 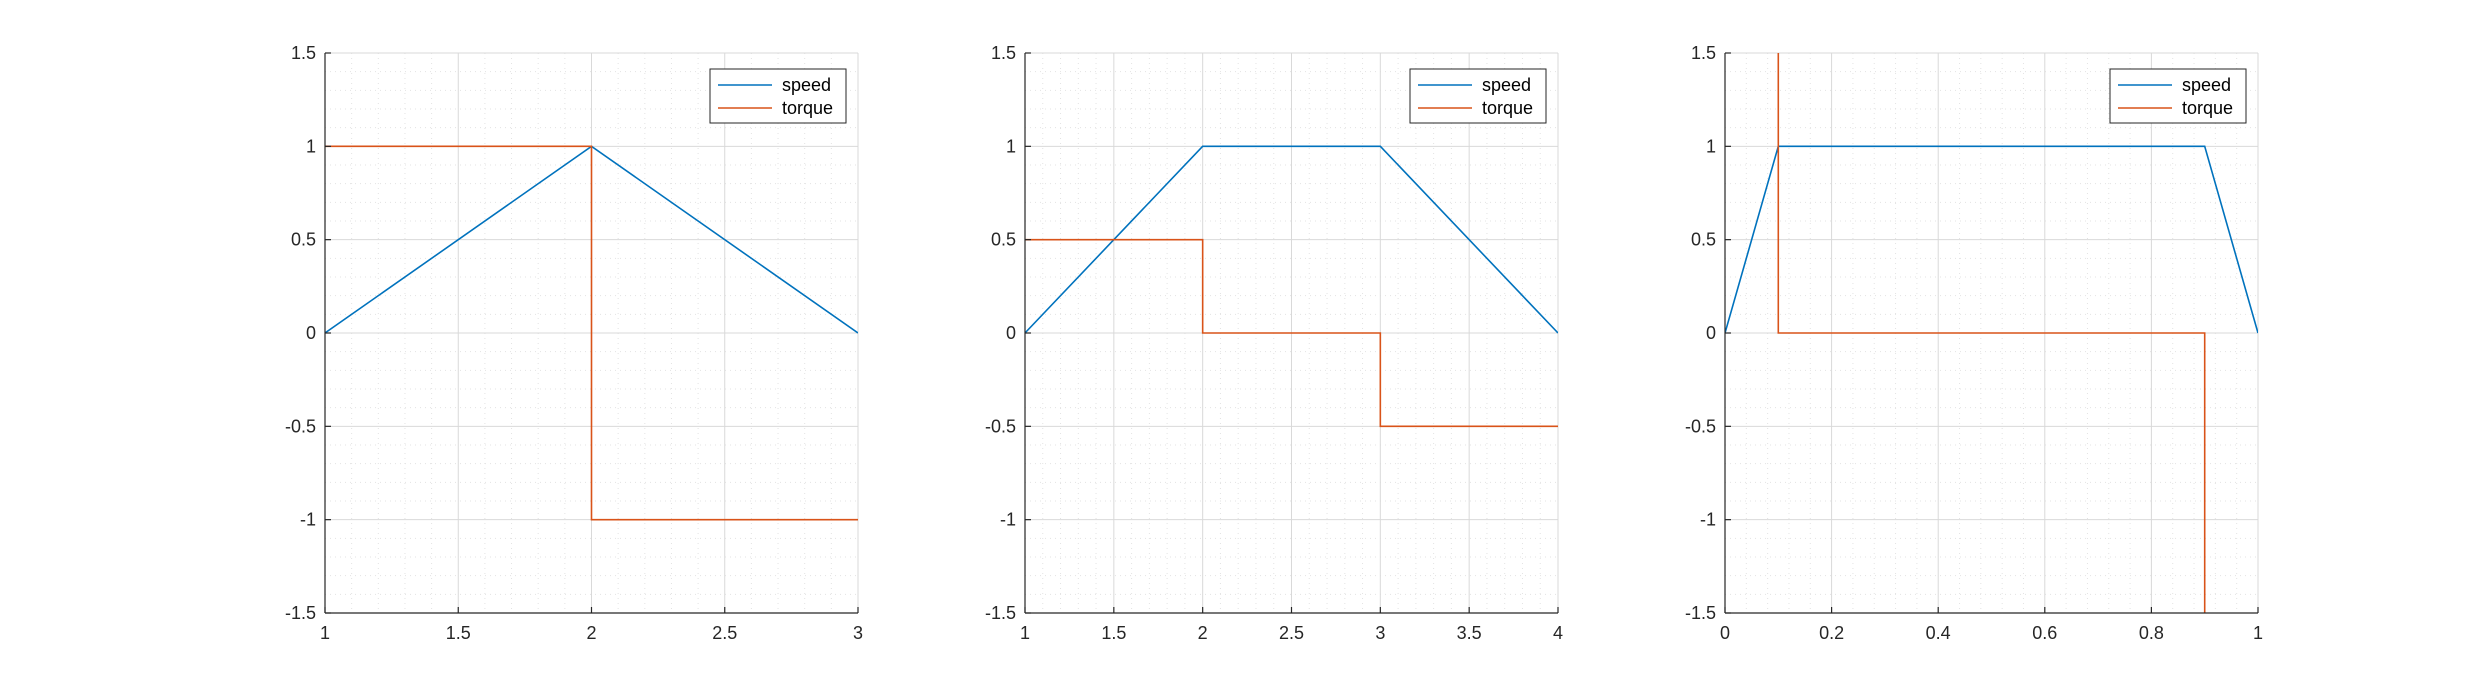 I want to click on x-tick-label: 0, so click(x=1725, y=633).